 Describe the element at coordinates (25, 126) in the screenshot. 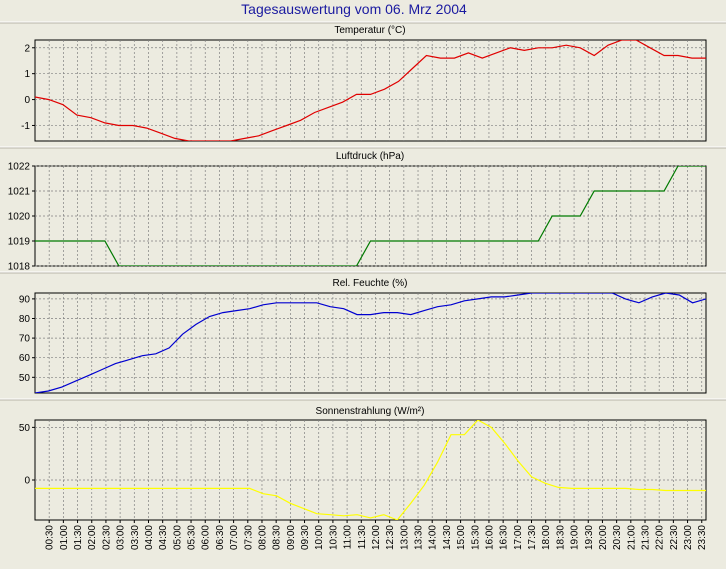

I see `y-tick-label: -1` at that location.